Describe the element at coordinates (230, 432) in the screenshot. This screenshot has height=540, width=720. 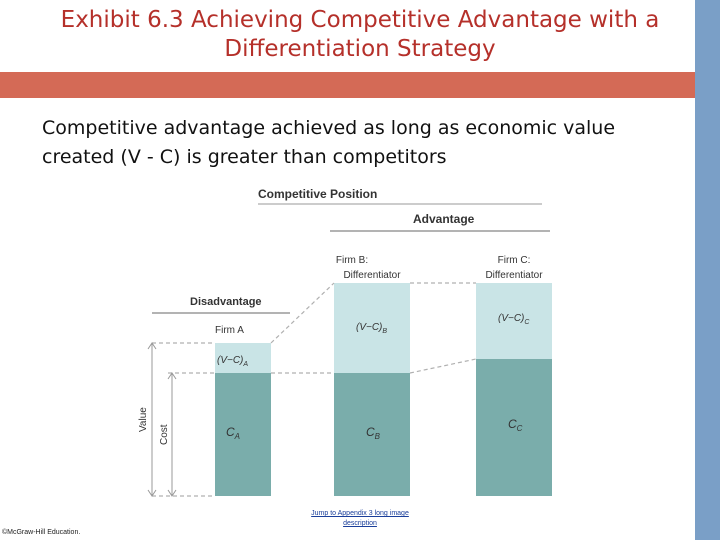
I see `firm-a-cost-text: C` at that location.